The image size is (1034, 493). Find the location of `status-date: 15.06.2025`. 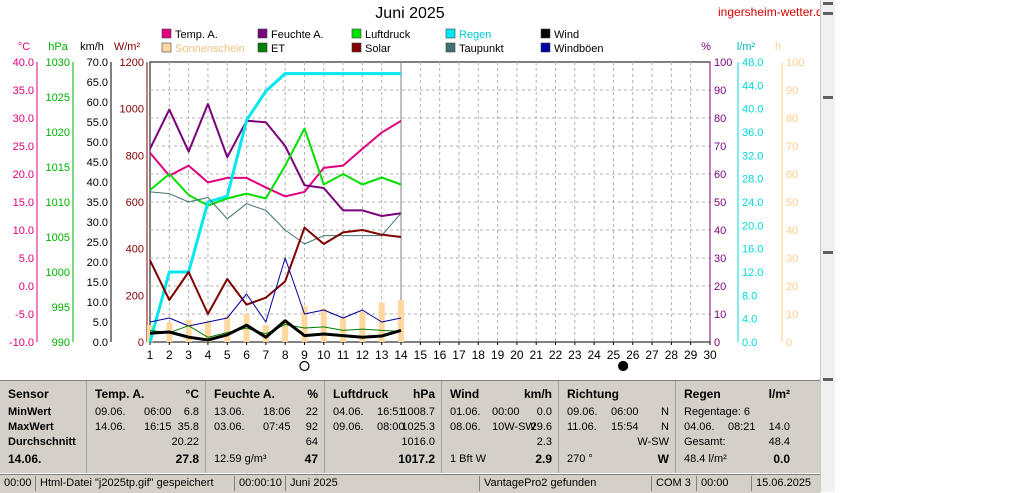

status-date: 15.06.2025 is located at coordinates (784, 483).